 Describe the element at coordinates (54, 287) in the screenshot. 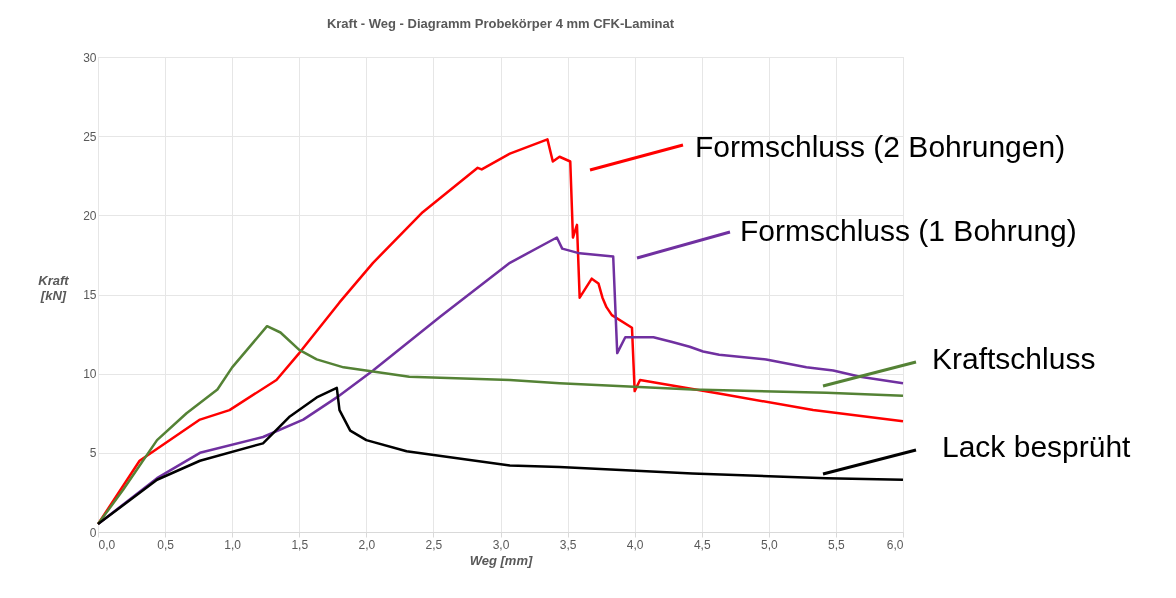

I see `y-axis-title: Kraft [kN]` at that location.